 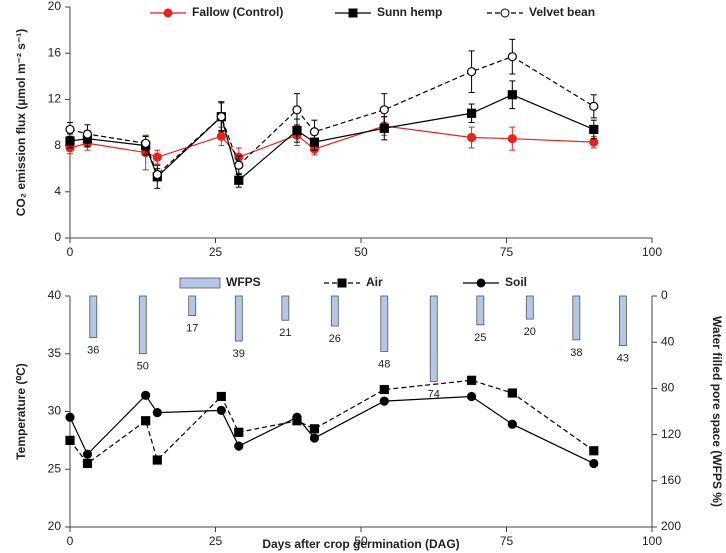 I want to click on bar-value-label: 21, so click(x=285, y=333).